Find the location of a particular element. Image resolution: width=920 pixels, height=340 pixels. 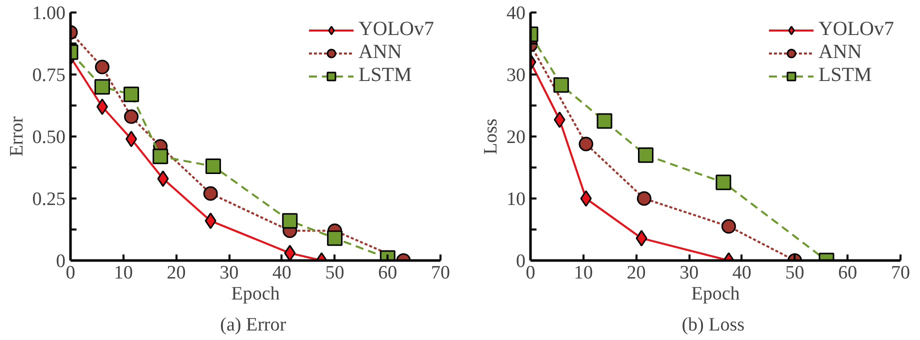

y-tick-label: 10 is located at coordinates (516, 199).